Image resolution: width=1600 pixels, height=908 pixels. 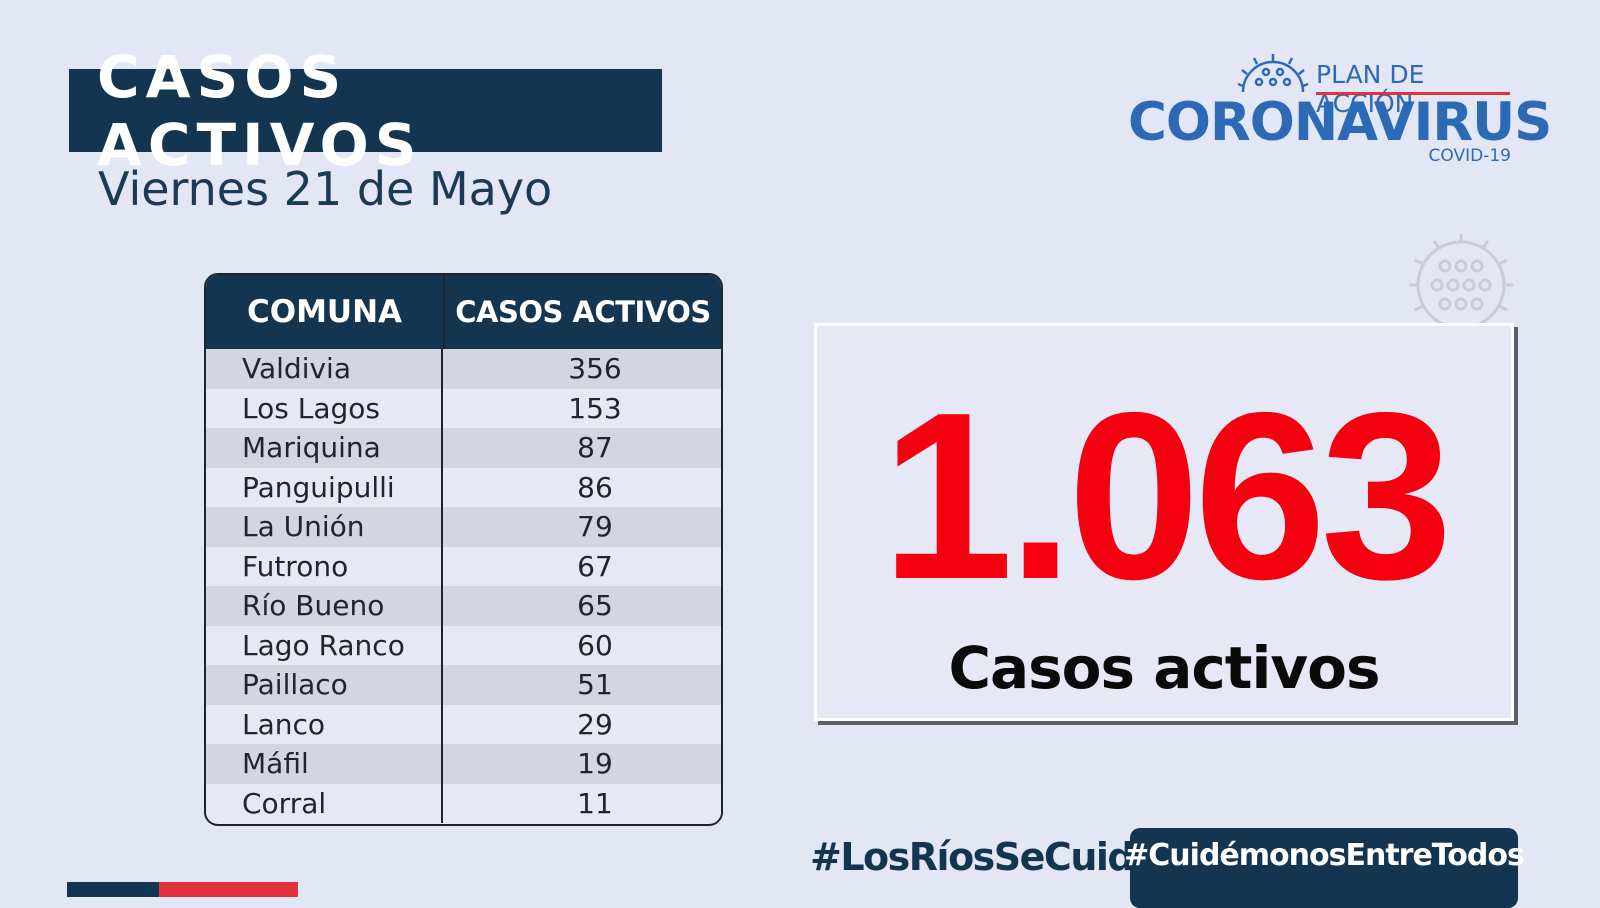 I want to click on column-header-comuna: COMUNA, so click(x=325, y=312).